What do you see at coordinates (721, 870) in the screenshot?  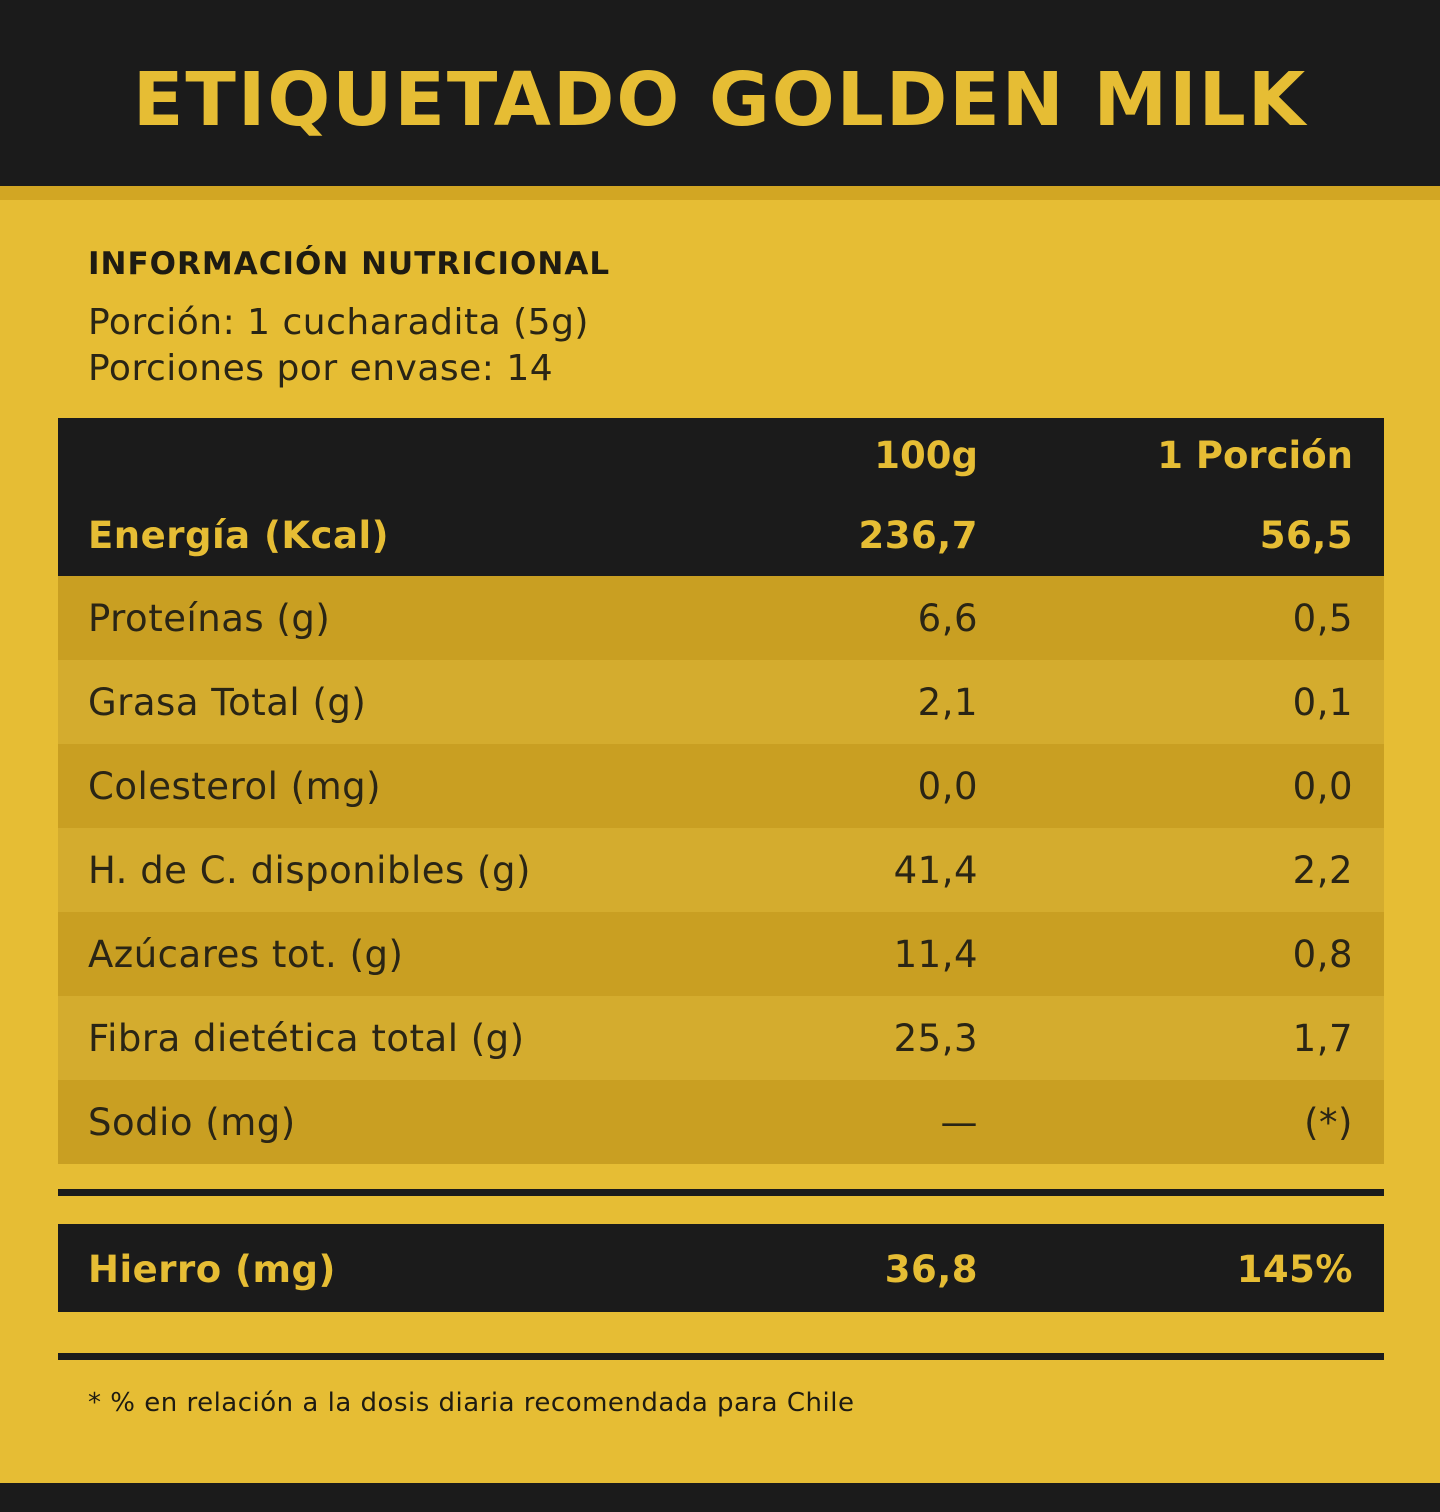 I see `table-row: H. de C. disponibles (g) 41,4 2,2` at bounding box center [721, 870].